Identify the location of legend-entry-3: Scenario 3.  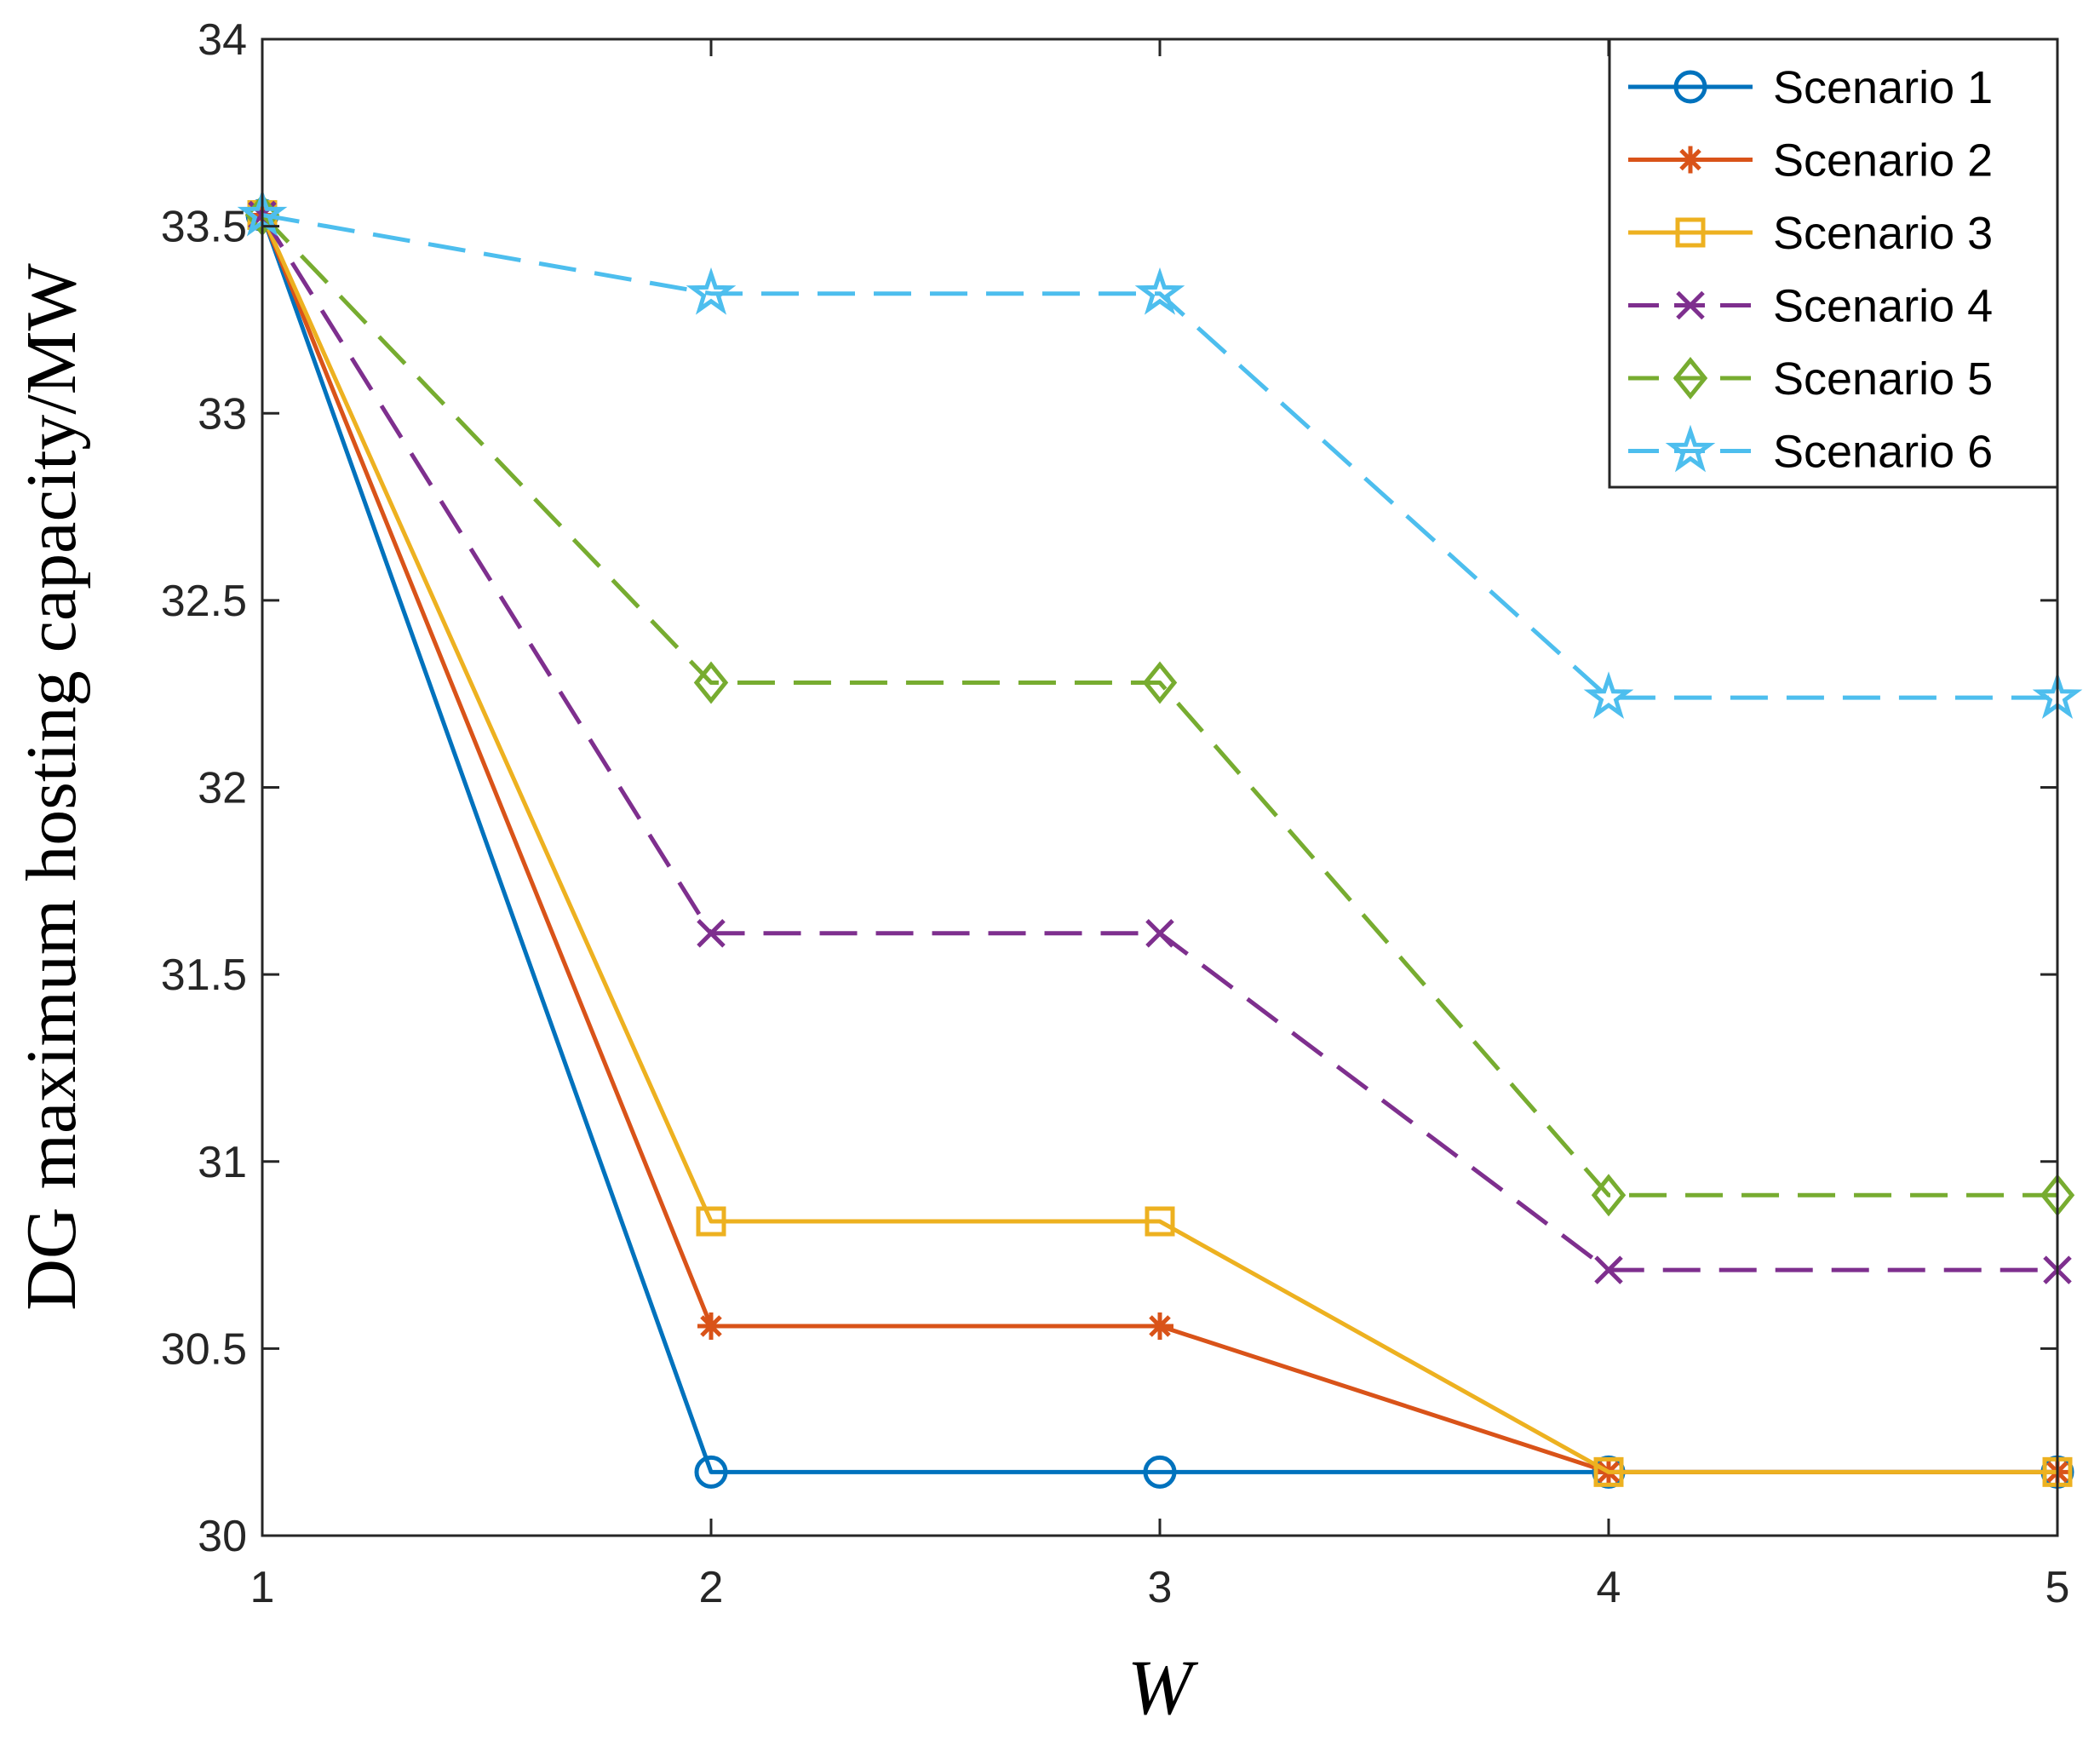
(1810, 233).